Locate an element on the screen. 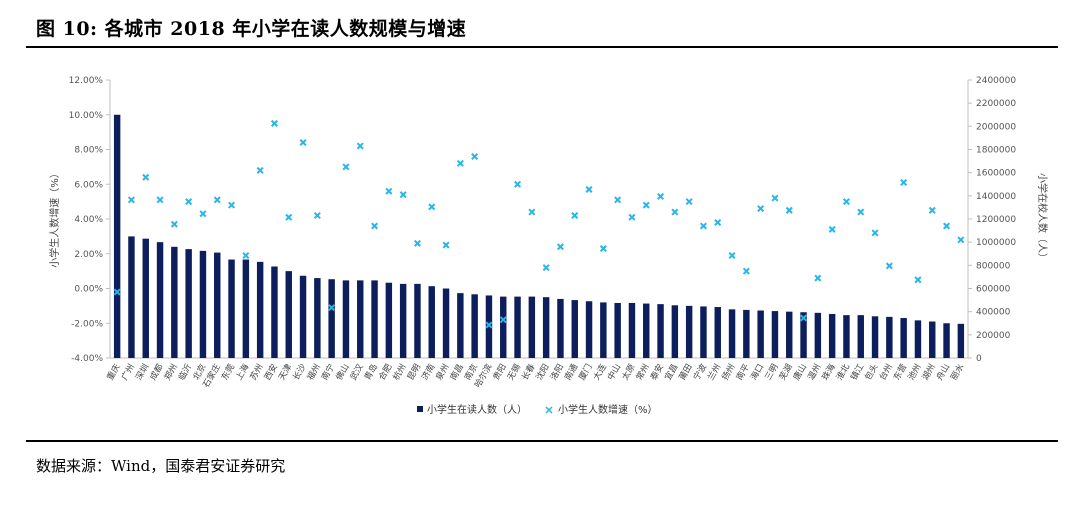  right-tick-label: 2400000 is located at coordinates (996, 81).